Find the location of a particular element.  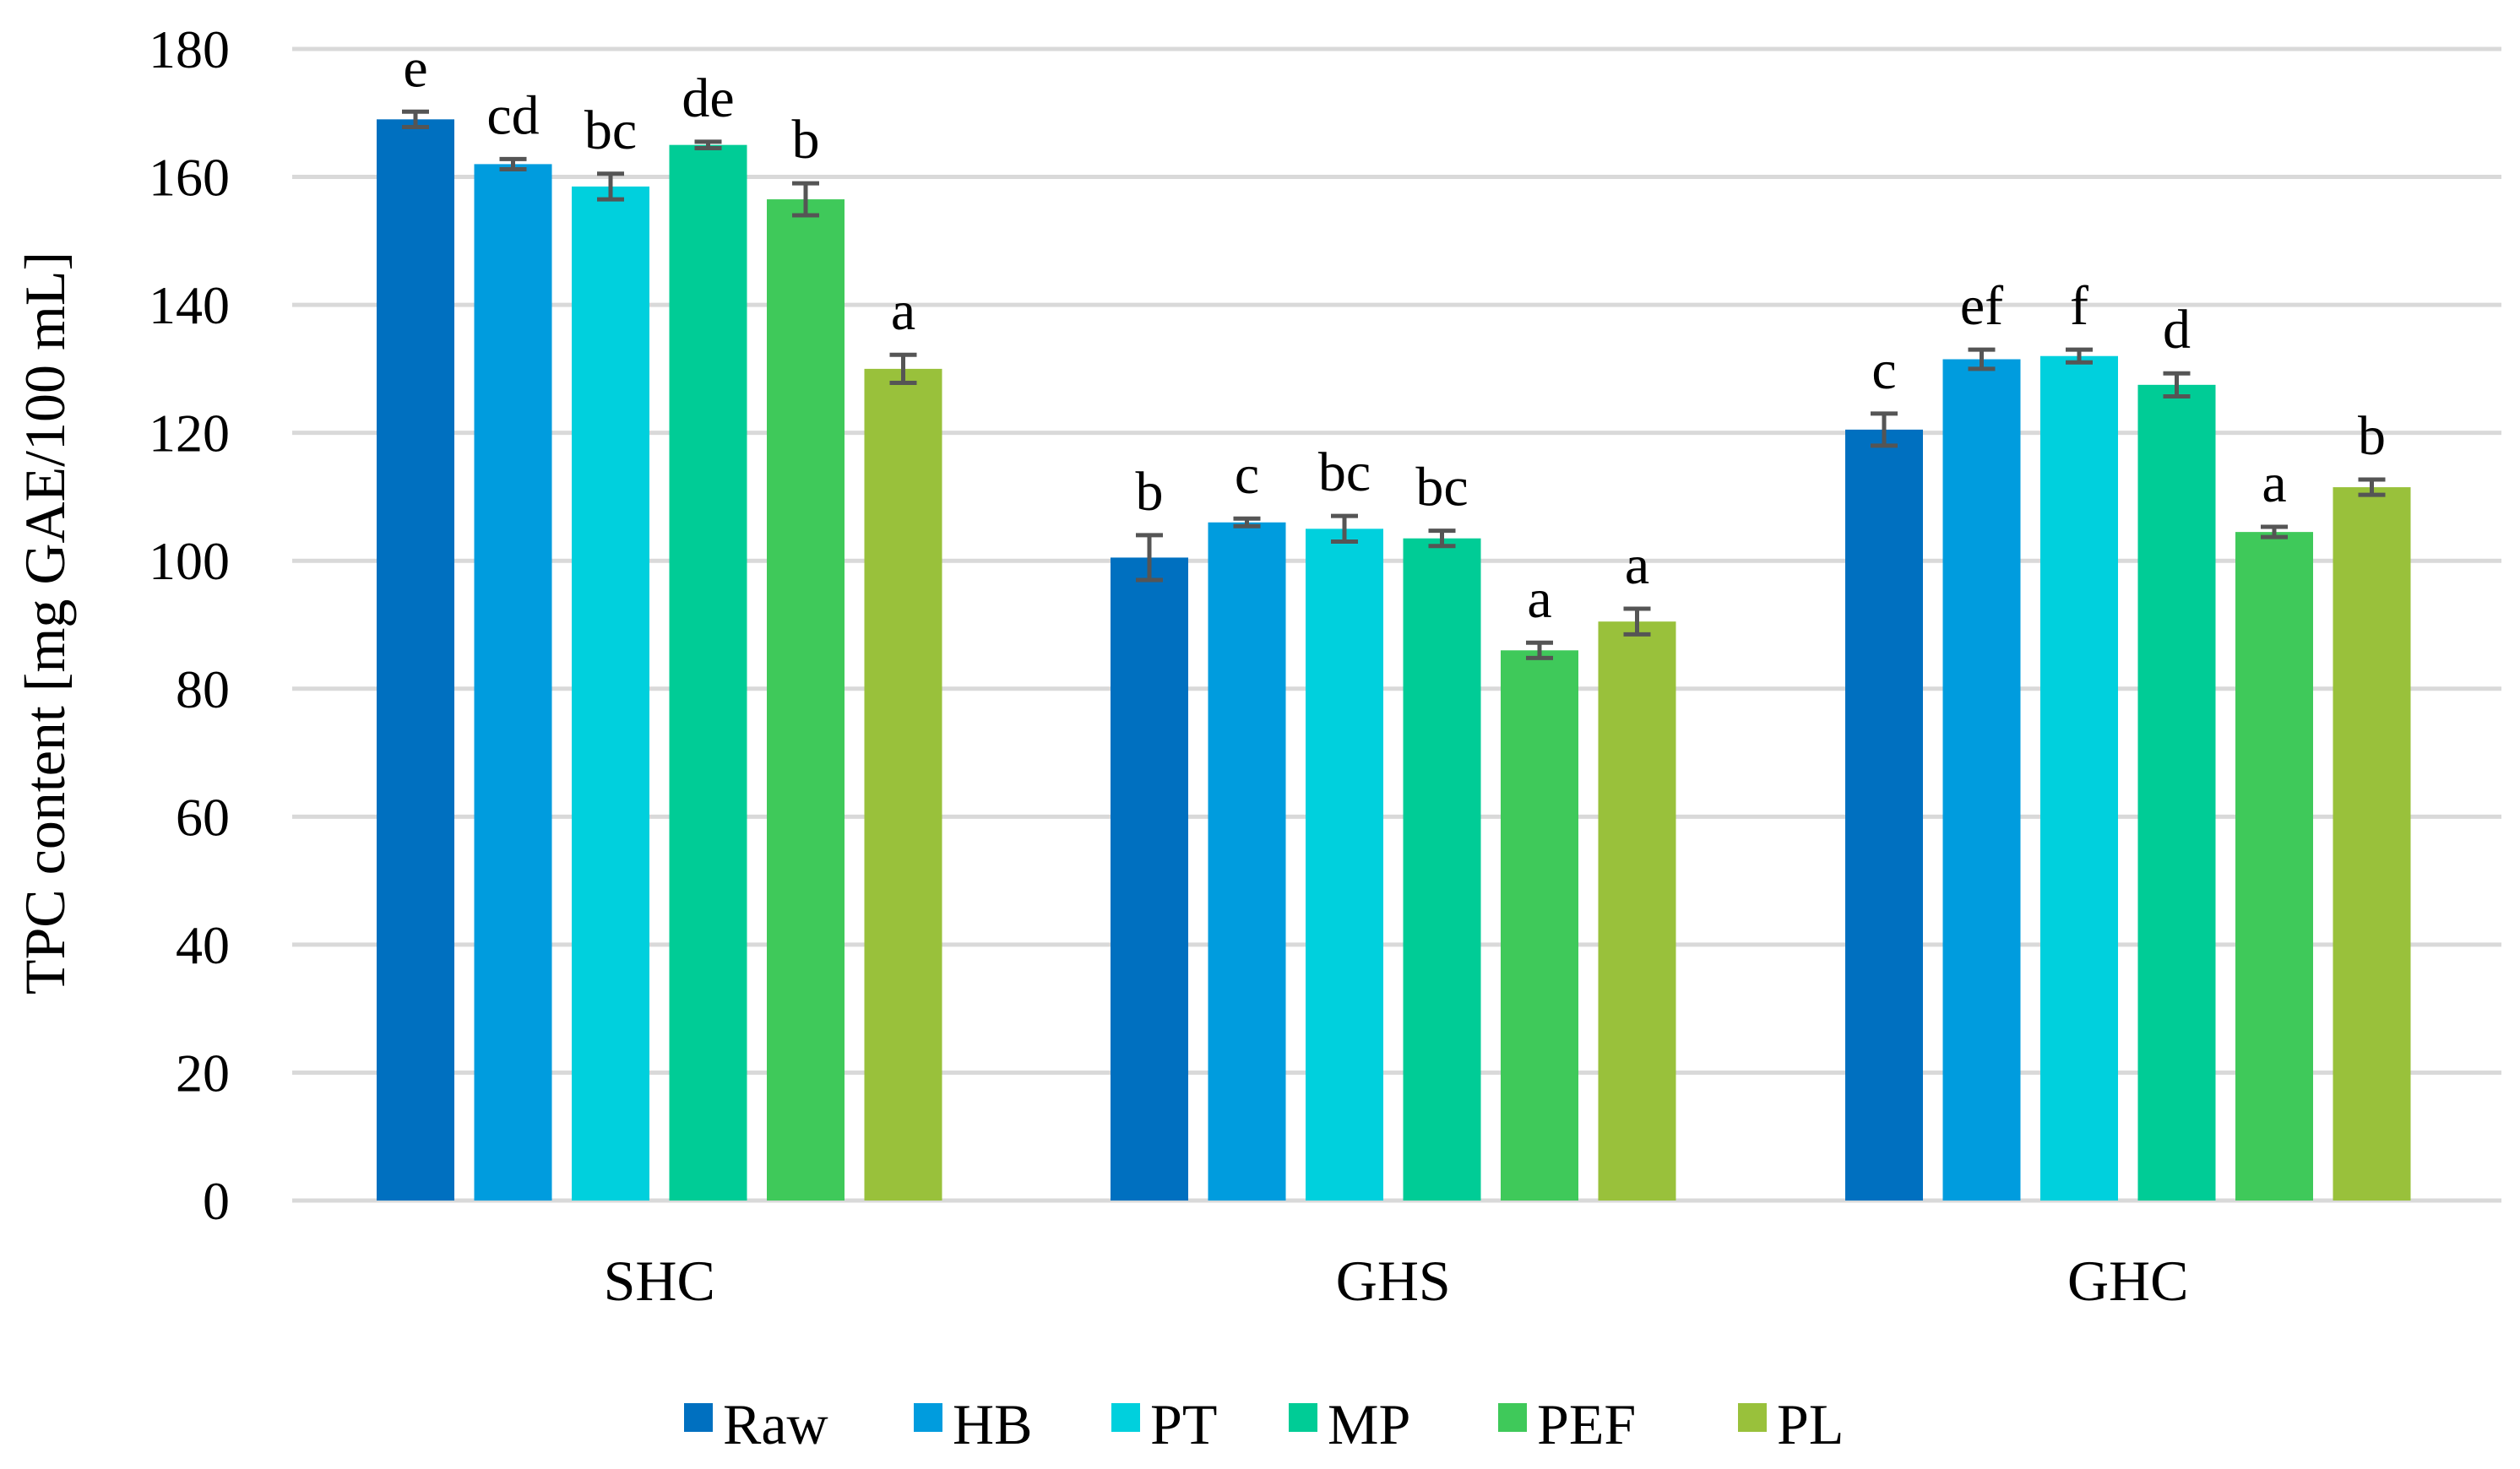

y-tick-label: 20 is located at coordinates (203, 1073).